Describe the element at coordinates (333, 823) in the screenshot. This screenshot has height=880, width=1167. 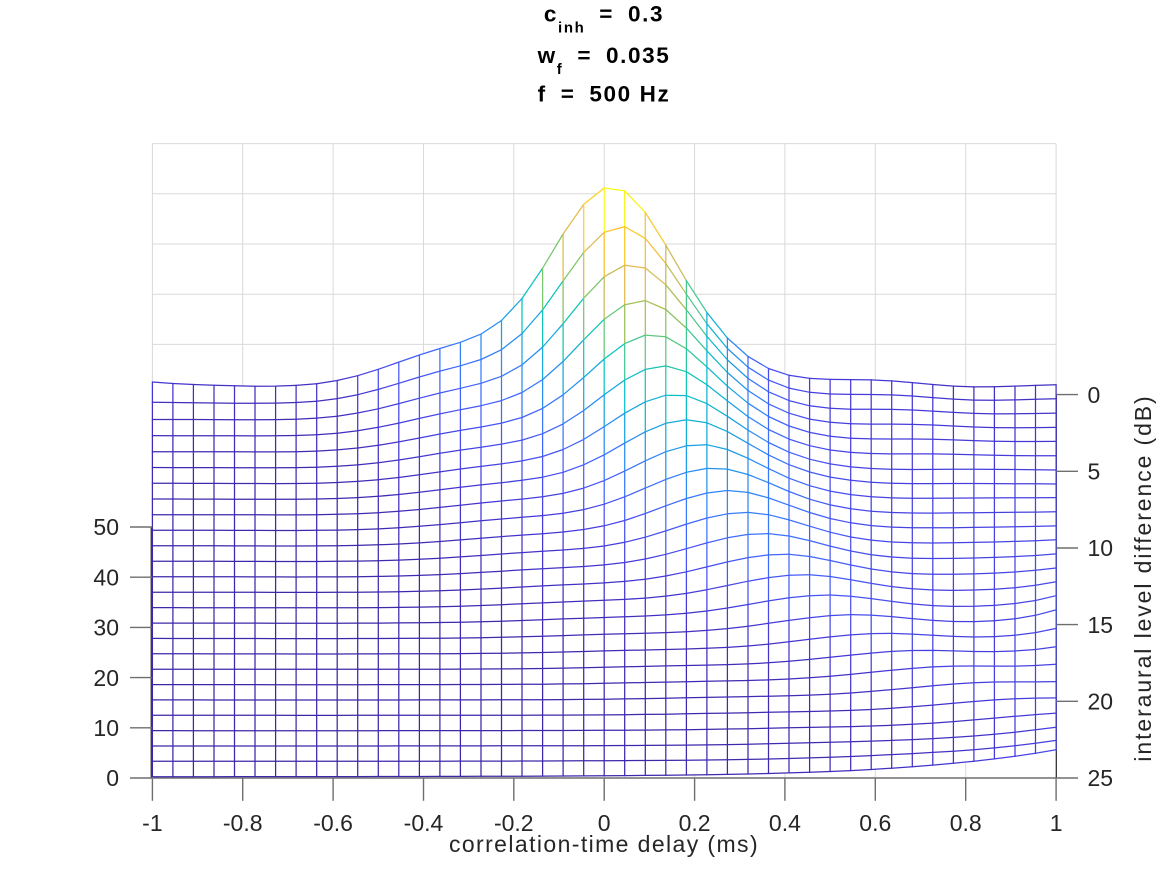
I see `svg-text: -0.6` at that location.